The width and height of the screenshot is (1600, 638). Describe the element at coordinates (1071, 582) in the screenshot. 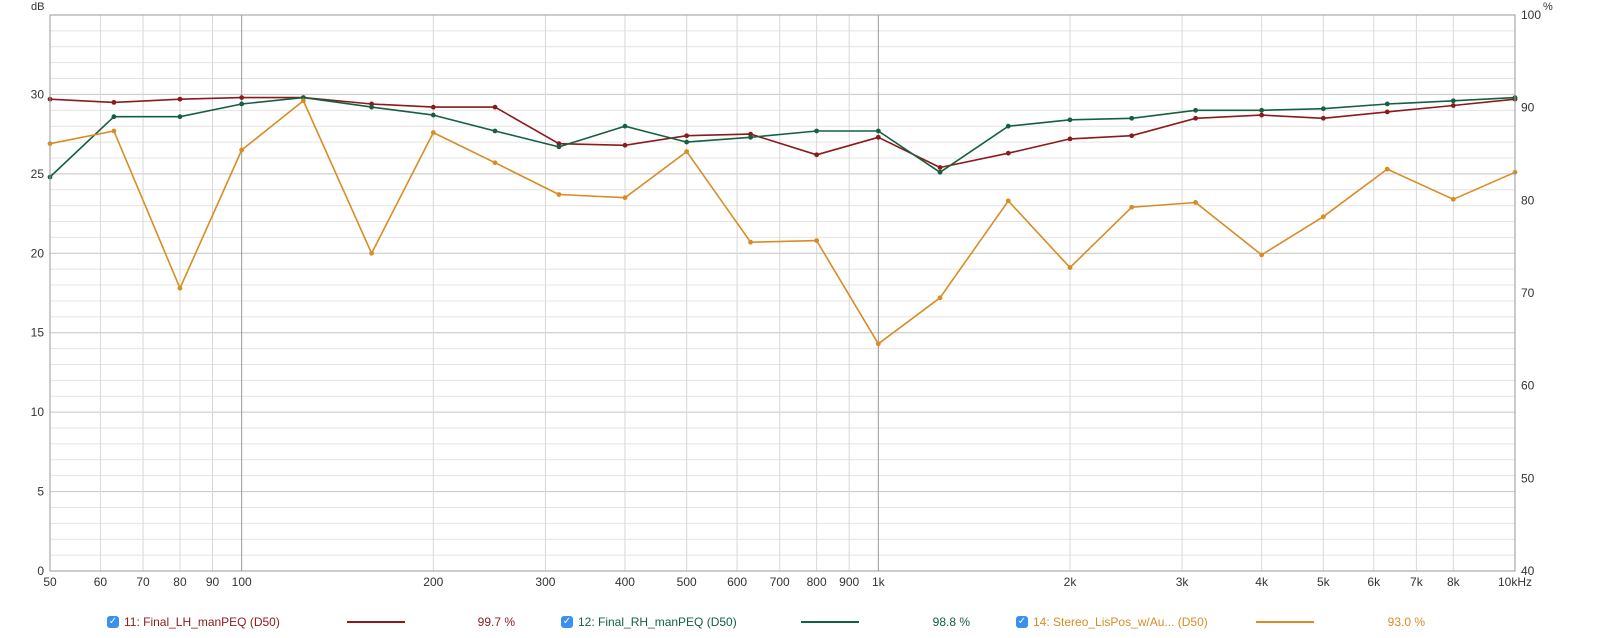

I see `x-tick-label: 2k` at that location.